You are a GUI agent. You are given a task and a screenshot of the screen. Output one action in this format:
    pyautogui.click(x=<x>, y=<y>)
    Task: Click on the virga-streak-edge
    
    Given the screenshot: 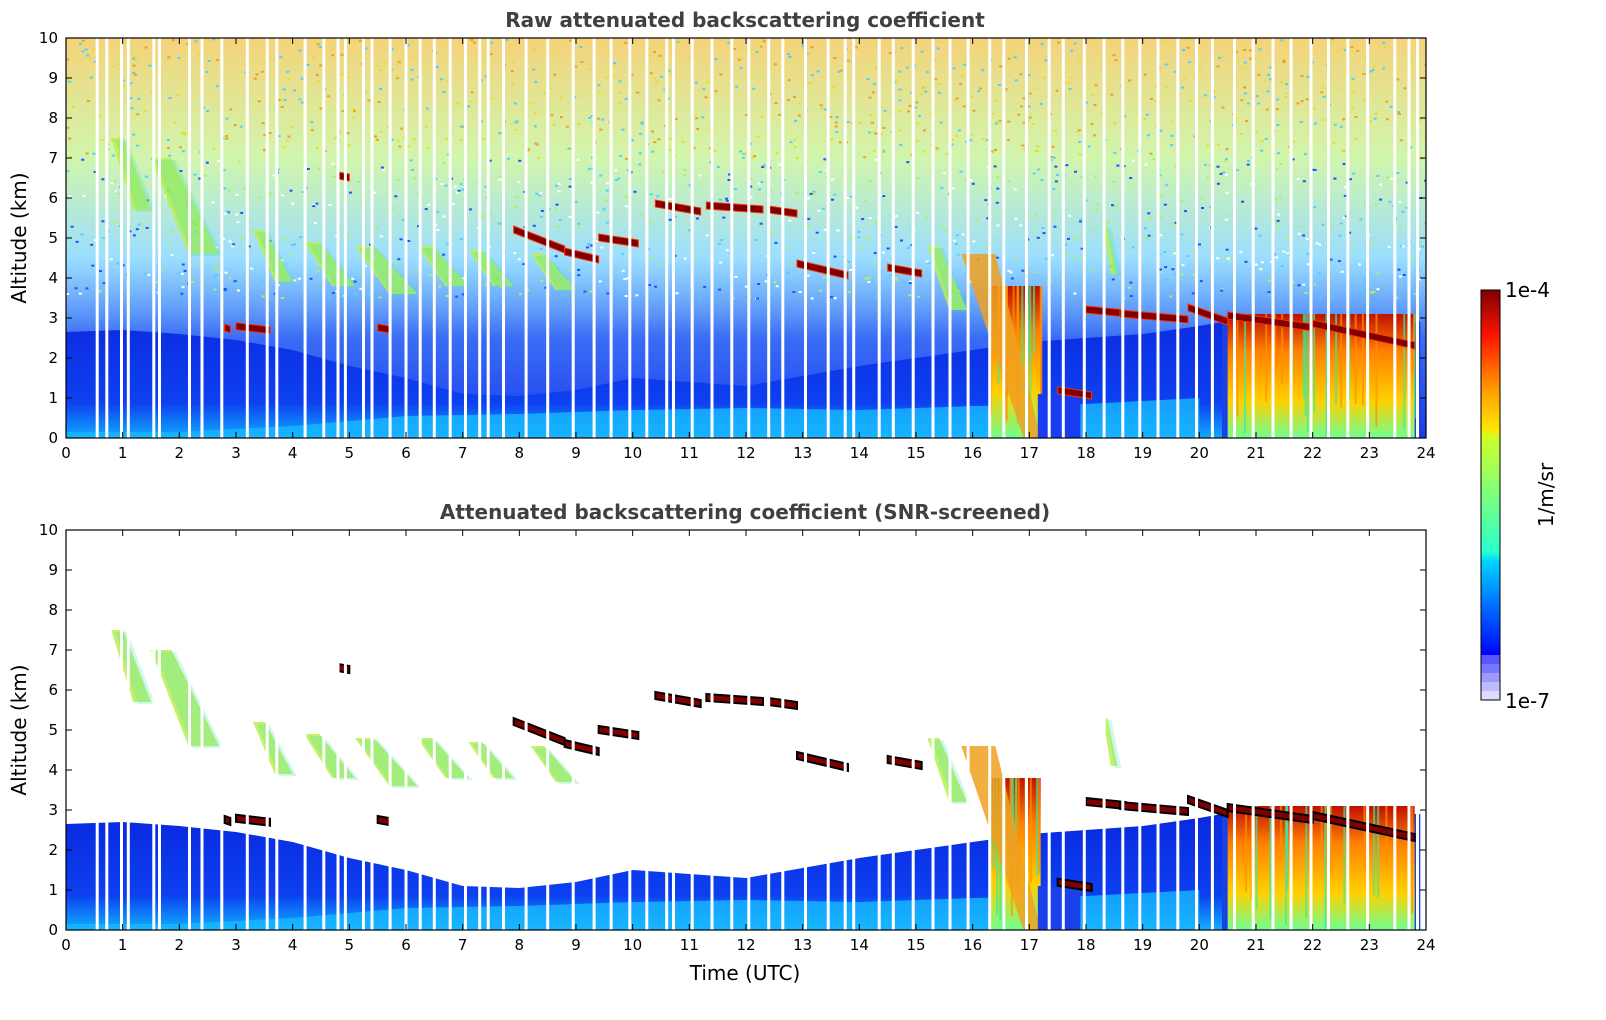 What is the action you would take?
    pyautogui.click(x=557, y=766)
    